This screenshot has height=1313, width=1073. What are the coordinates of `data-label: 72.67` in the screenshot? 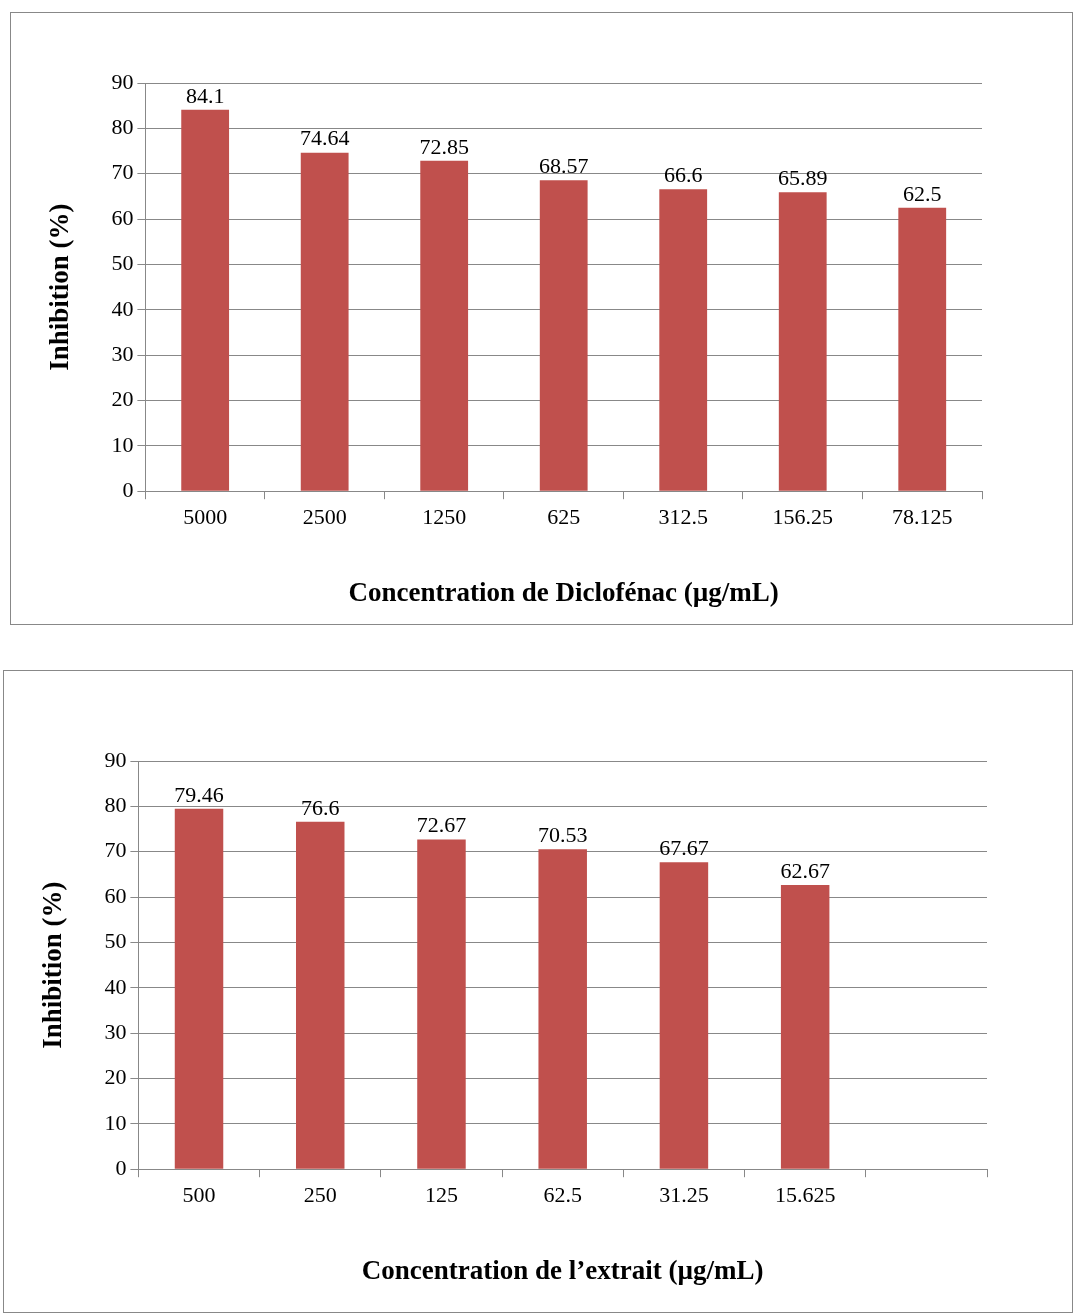 It's located at (441, 825).